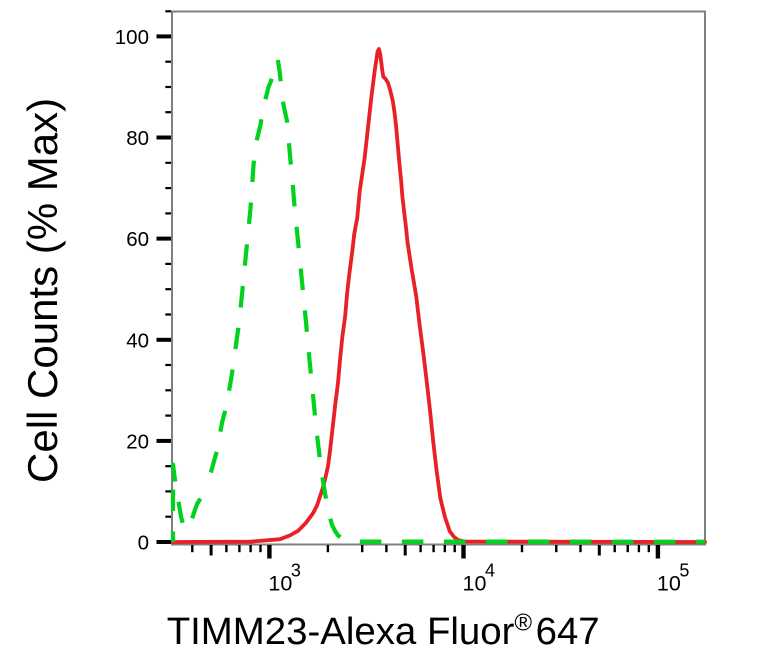 The width and height of the screenshot is (759, 668). Describe the element at coordinates (137, 138) in the screenshot. I see `svg-text: 80` at that location.